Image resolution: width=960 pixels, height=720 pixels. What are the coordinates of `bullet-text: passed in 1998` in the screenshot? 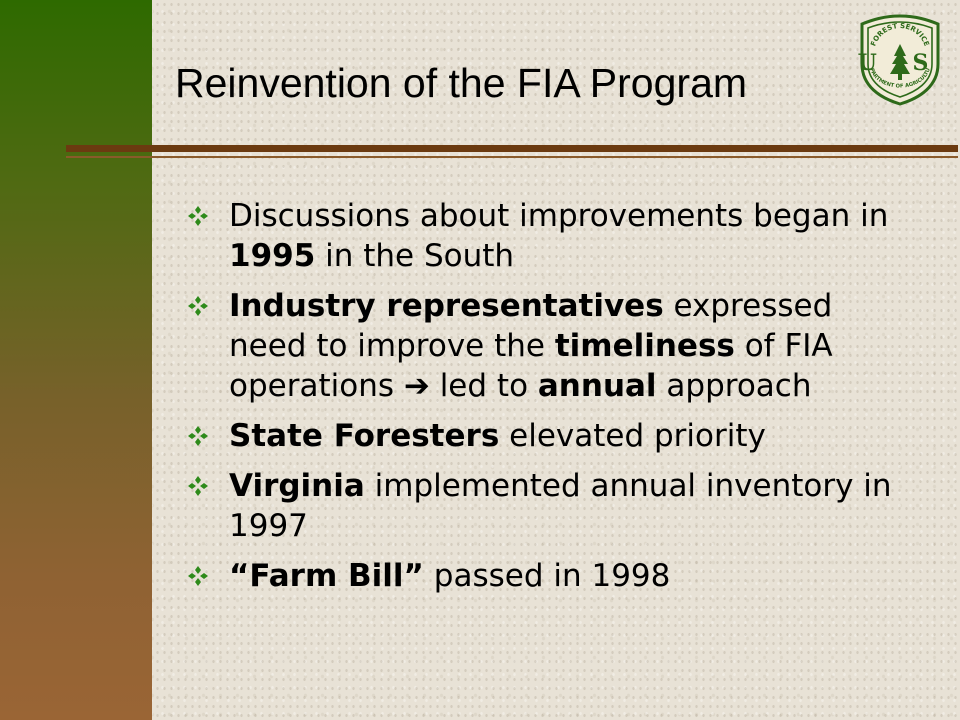 It's located at (547, 576).